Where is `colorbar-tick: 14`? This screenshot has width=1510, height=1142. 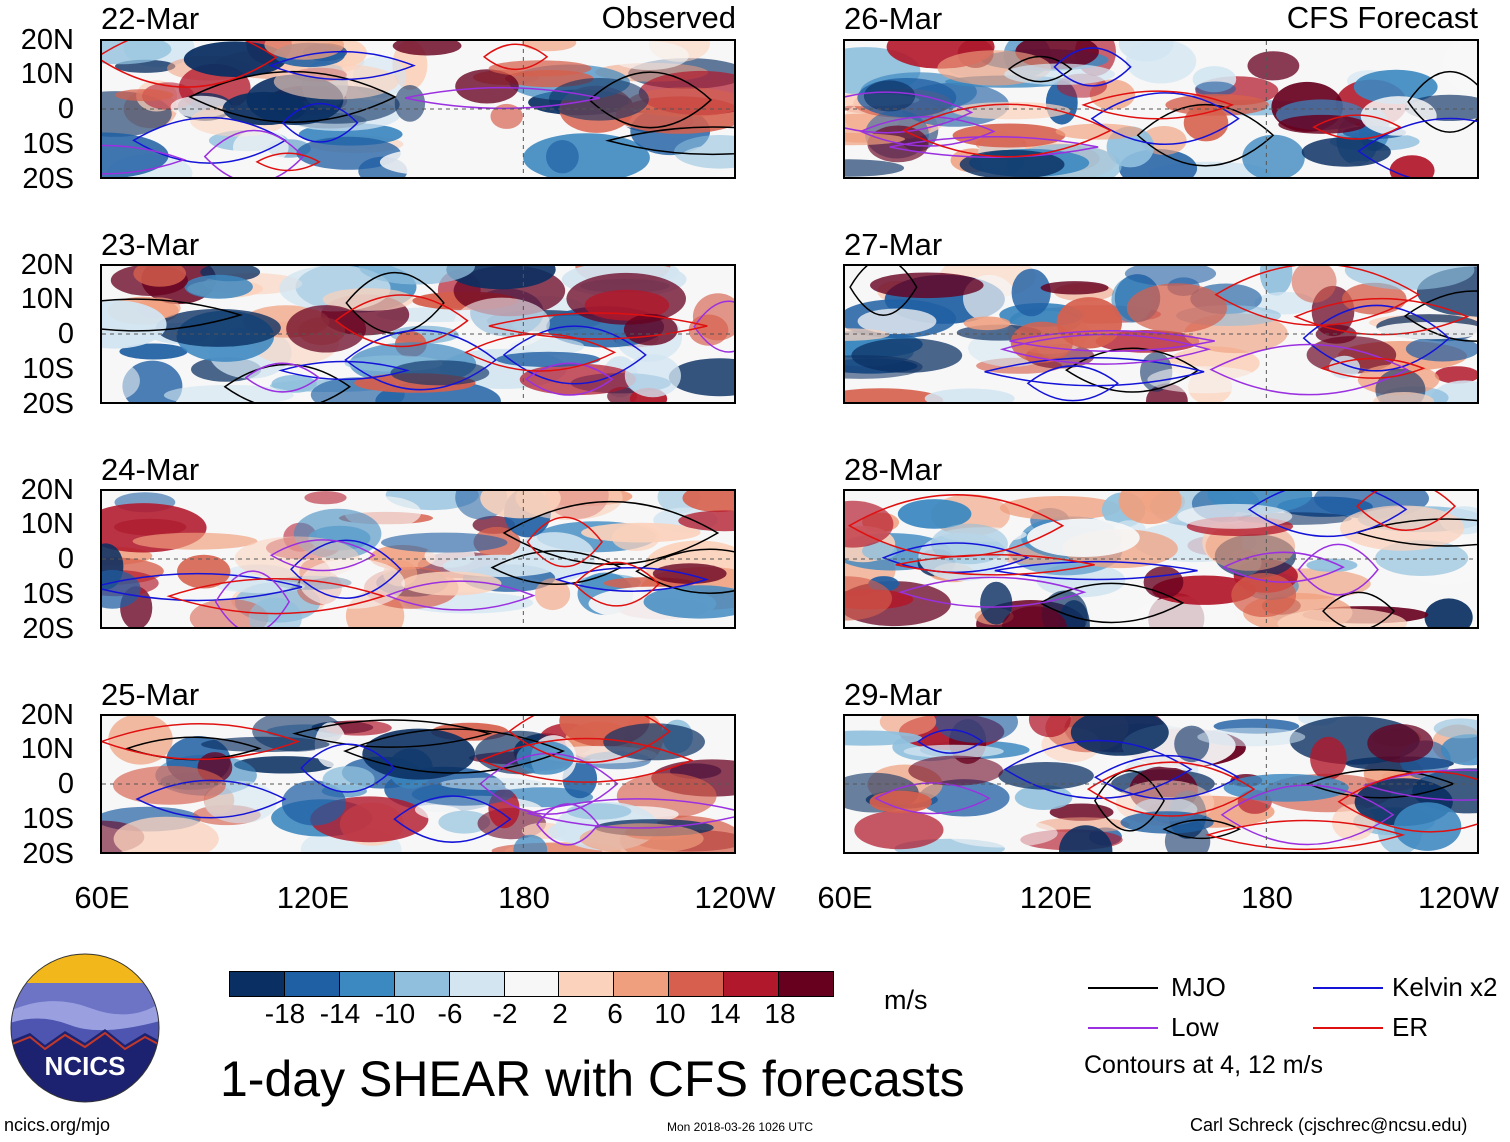
colorbar-tick: 14 is located at coordinates (725, 1013).